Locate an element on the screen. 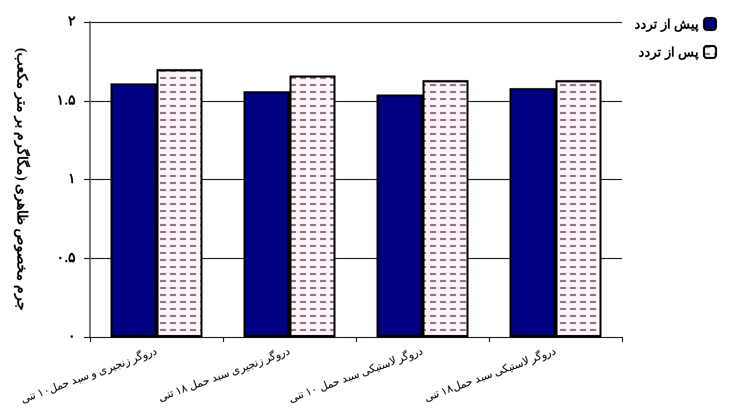 This screenshot has height=419, width=732. y-tick-label: ۰.۵ is located at coordinates (66, 258).